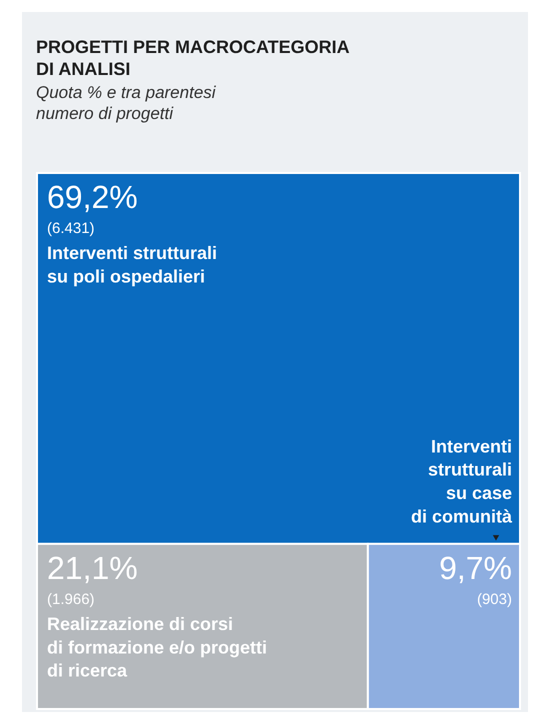 The image size is (541, 722). I want to click on text: Quota % e tra parentesi numero di progetti, so click(126, 103).